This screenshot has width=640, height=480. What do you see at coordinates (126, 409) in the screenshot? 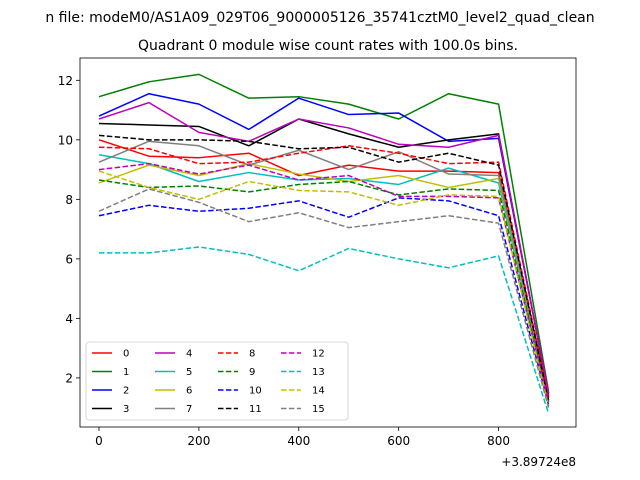
I see `legend-label-3: 3` at bounding box center [126, 409].